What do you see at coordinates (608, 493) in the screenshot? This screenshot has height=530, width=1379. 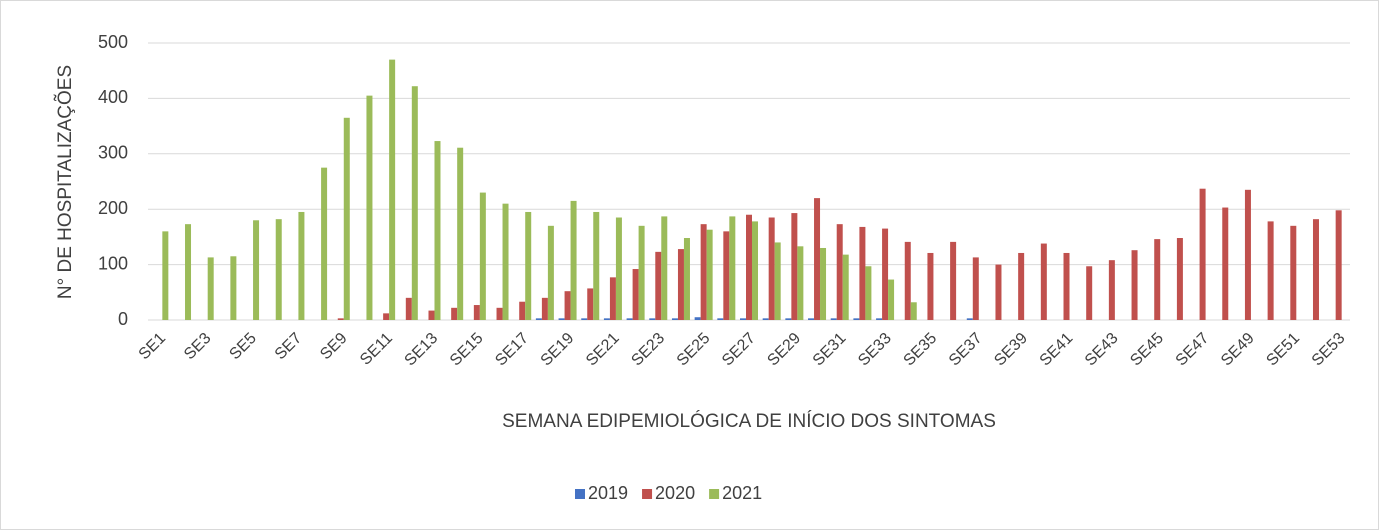 I see `legend-label: 2019` at bounding box center [608, 493].